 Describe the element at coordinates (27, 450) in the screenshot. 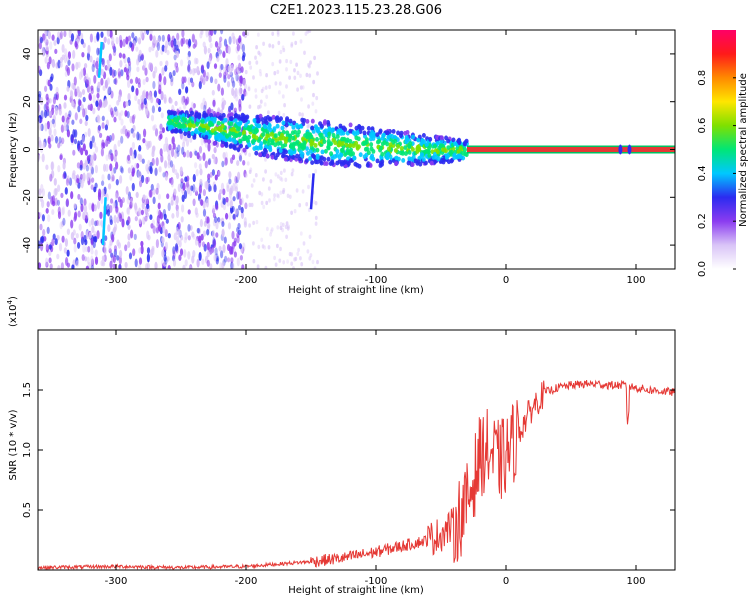

I see `y-tick-label: 1.0` at that location.